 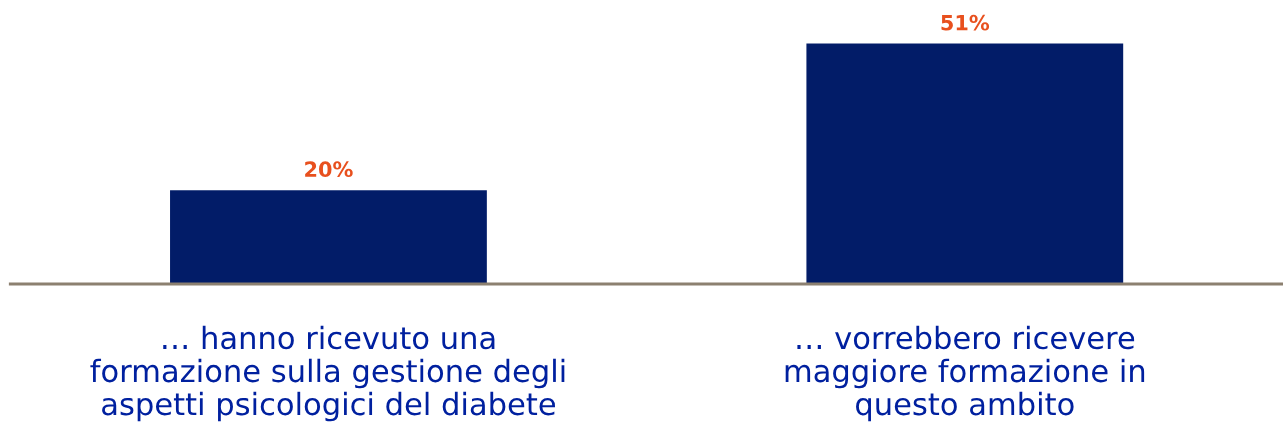 I want to click on data-label: 51%, so click(x=965, y=22).